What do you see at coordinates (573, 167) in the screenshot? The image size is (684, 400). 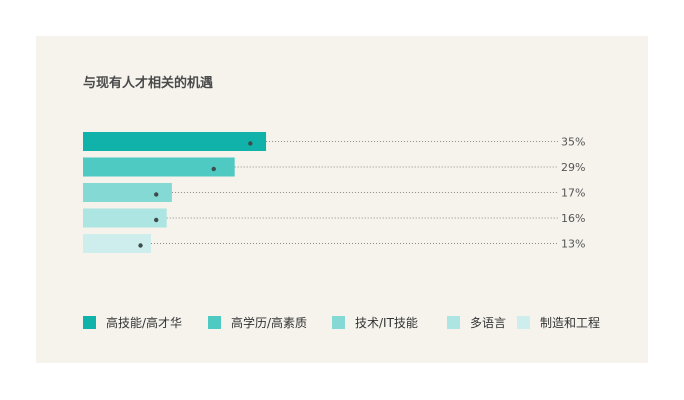 I see `value-label: 29%` at bounding box center [573, 167].